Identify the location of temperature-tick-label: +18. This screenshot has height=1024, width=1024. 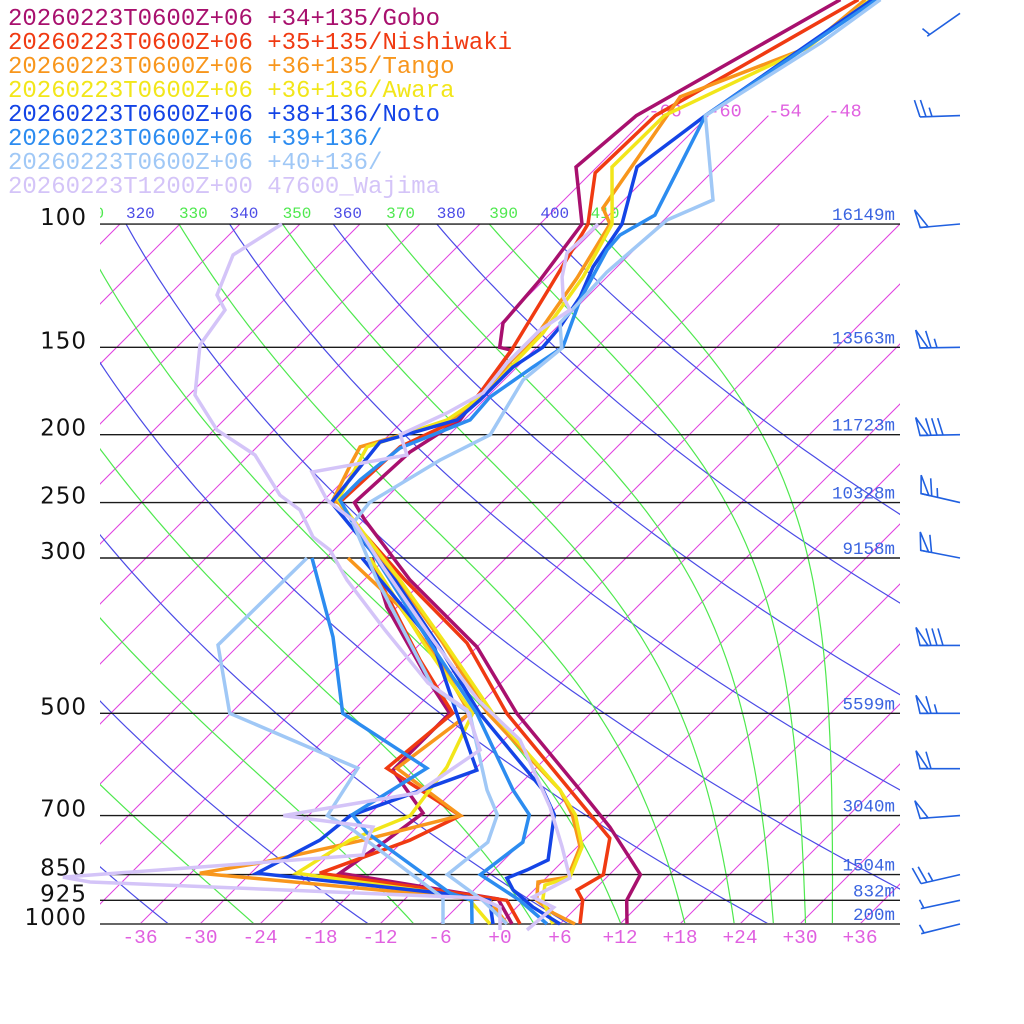
(679, 938).